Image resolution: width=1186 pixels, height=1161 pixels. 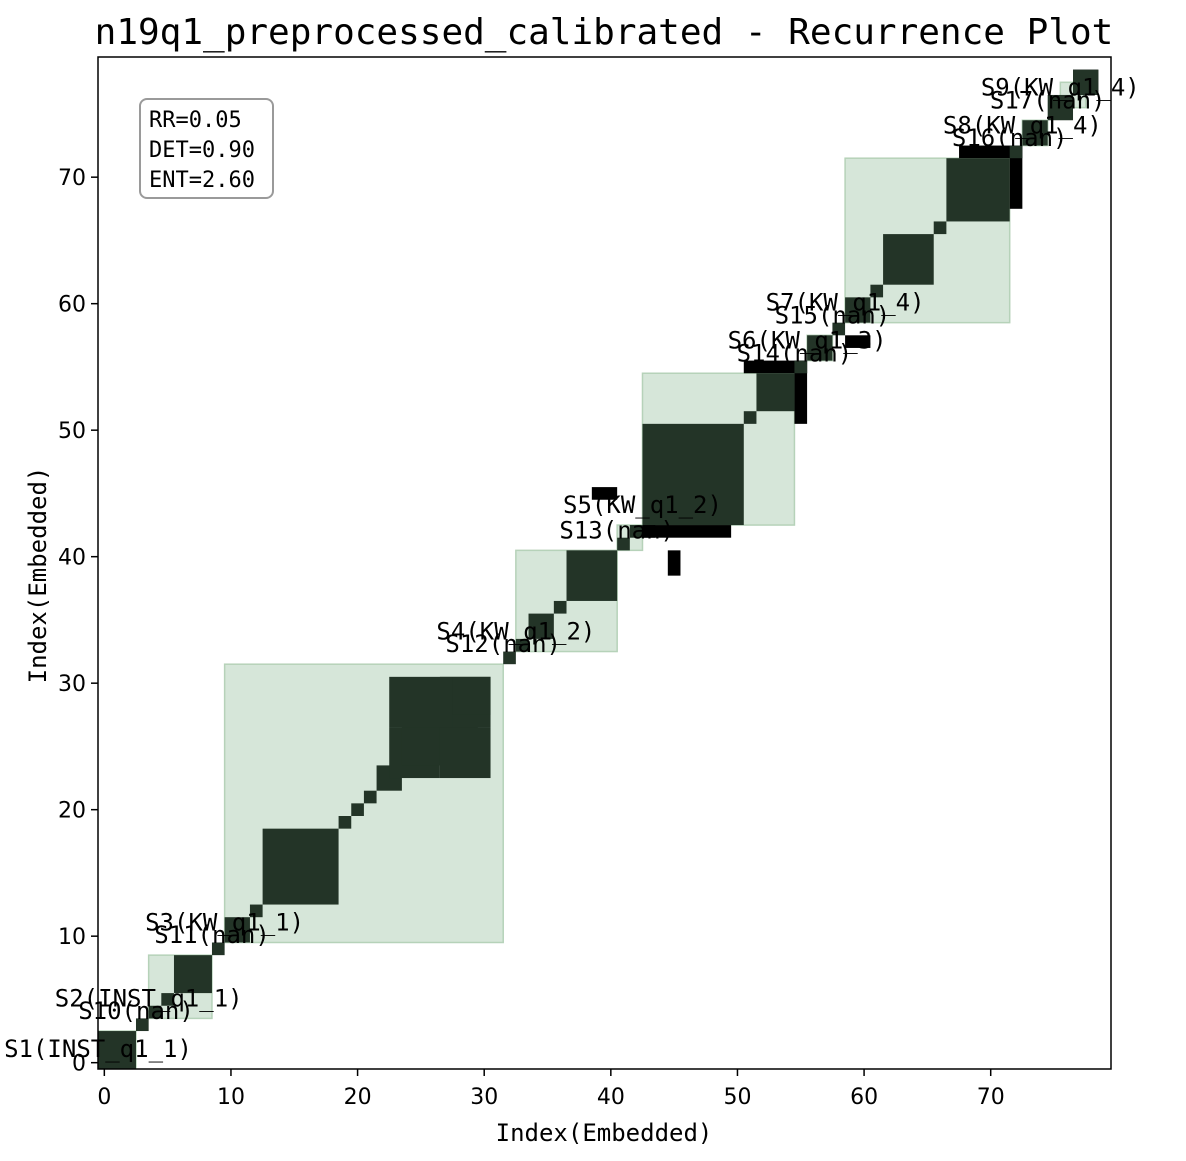 I want to click on stats-det: DET=0.90, so click(x=202, y=150).